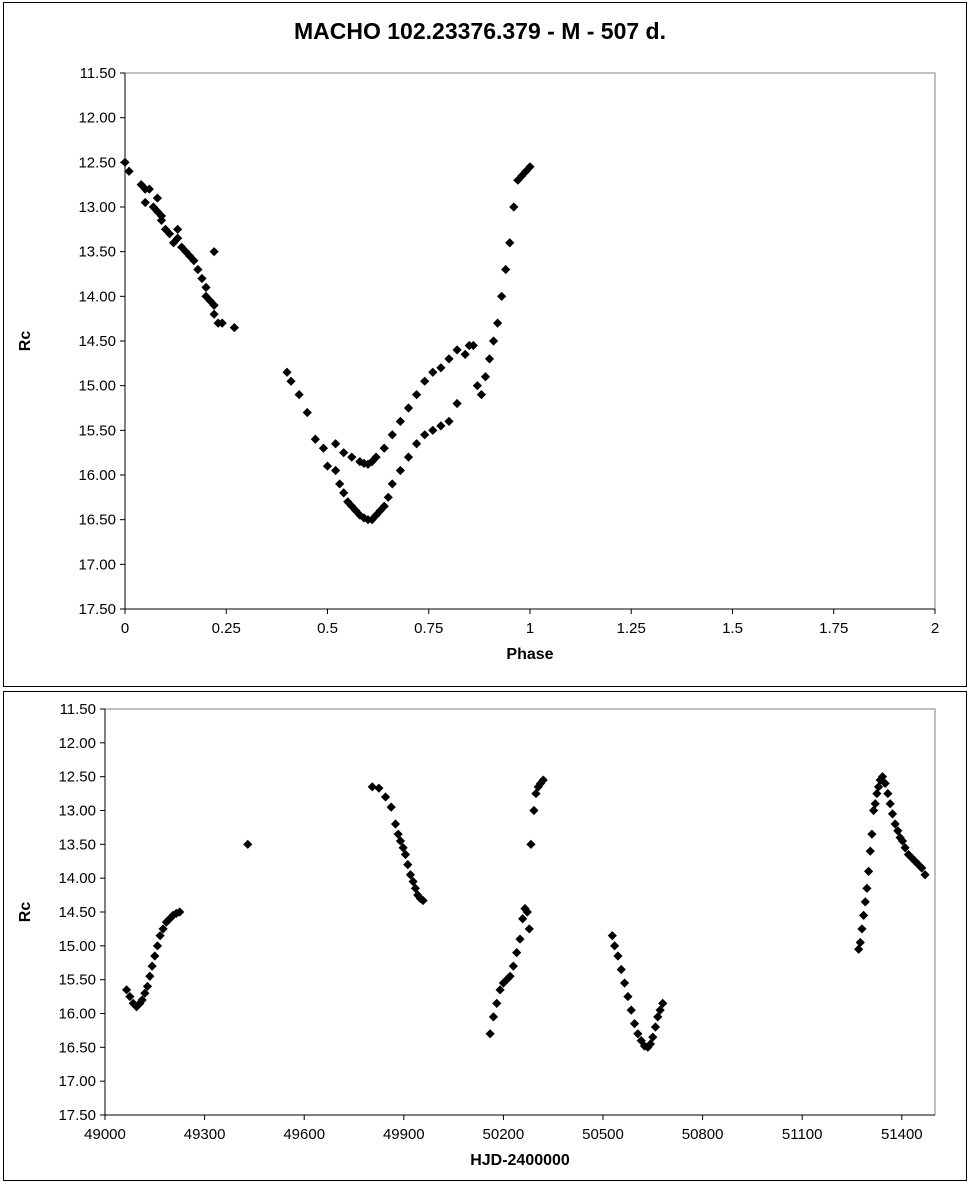 The height and width of the screenshot is (1186, 971). I want to click on x-tick-label: 49300, so click(205, 1134).